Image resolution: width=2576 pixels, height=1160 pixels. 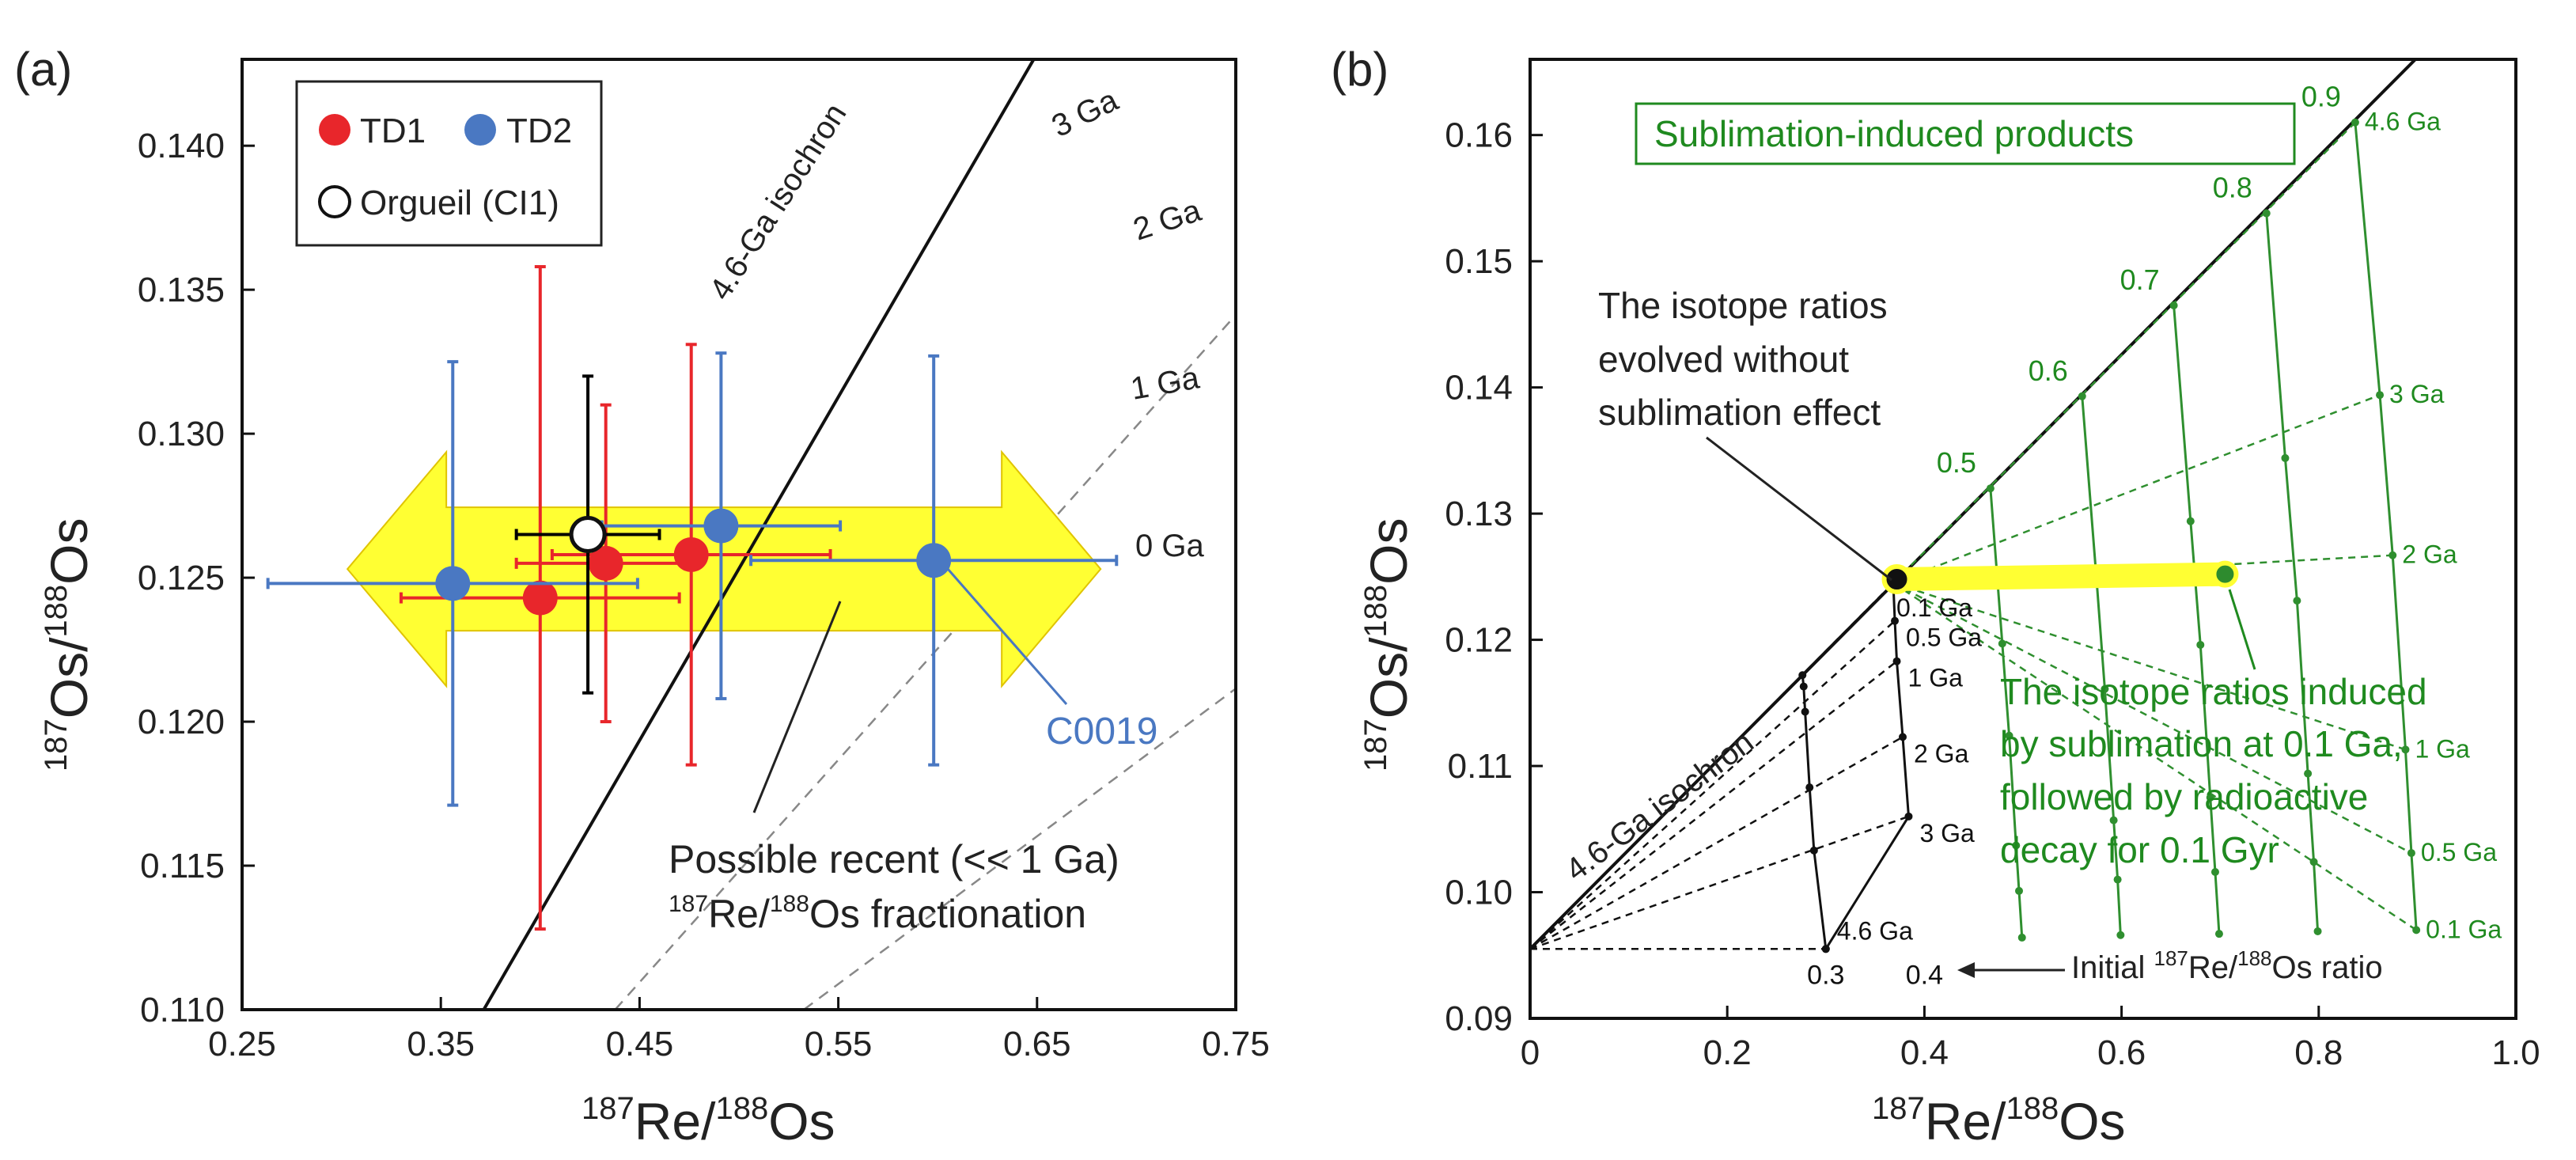 What do you see at coordinates (393, 131) in the screenshot?
I see `legend-label-td1: TD1` at bounding box center [393, 131].